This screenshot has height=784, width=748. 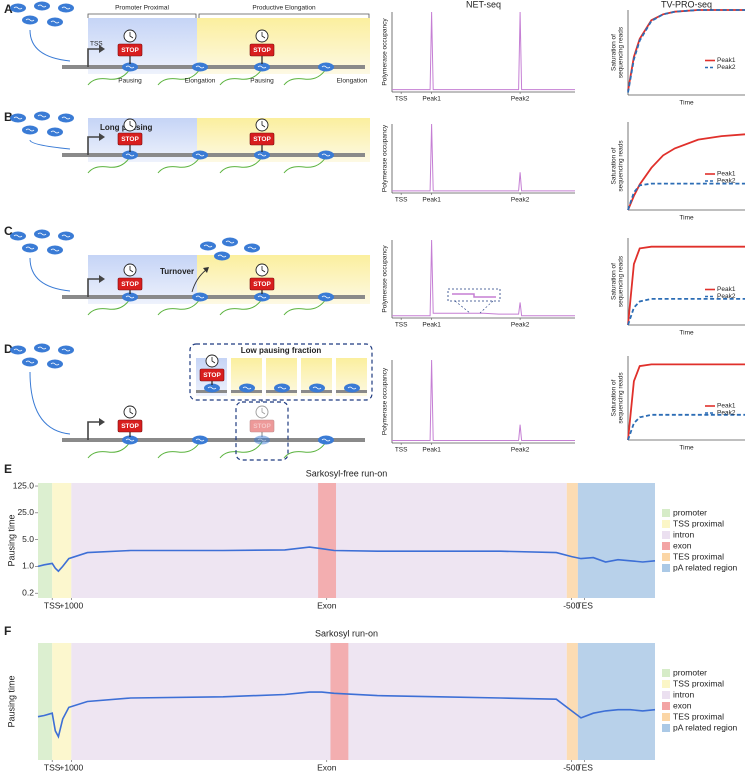 I want to click on y-axis-label: Saturation of, so click(x=614, y=165).